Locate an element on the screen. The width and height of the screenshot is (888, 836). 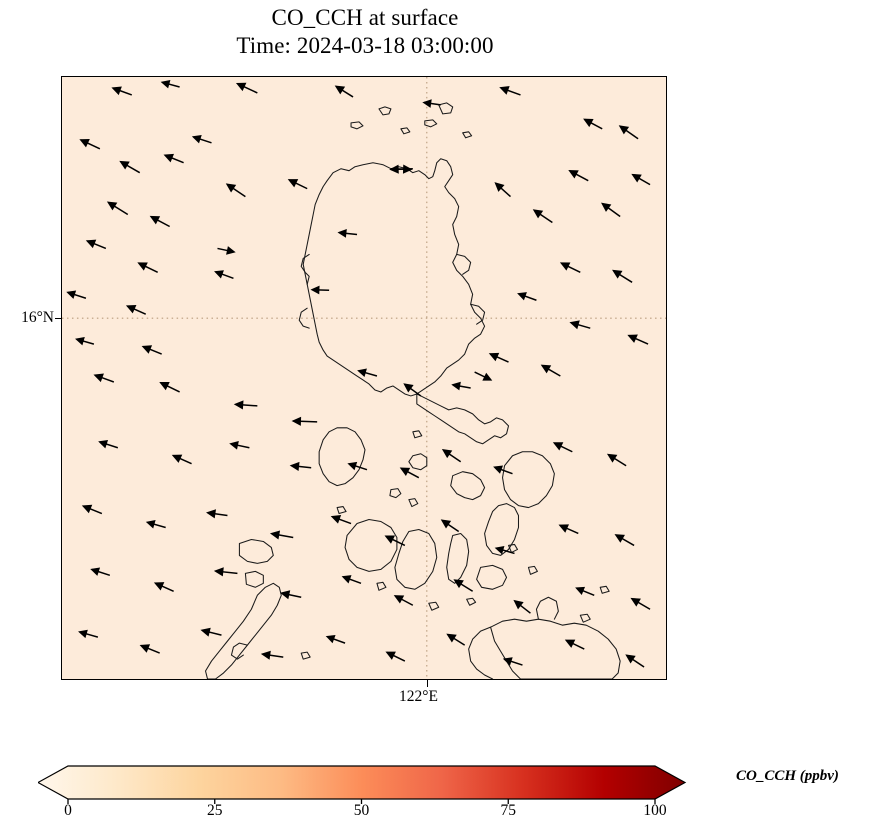
colorbar-tick-labels: 0 25 50 75 100 is located at coordinates (463, 814).